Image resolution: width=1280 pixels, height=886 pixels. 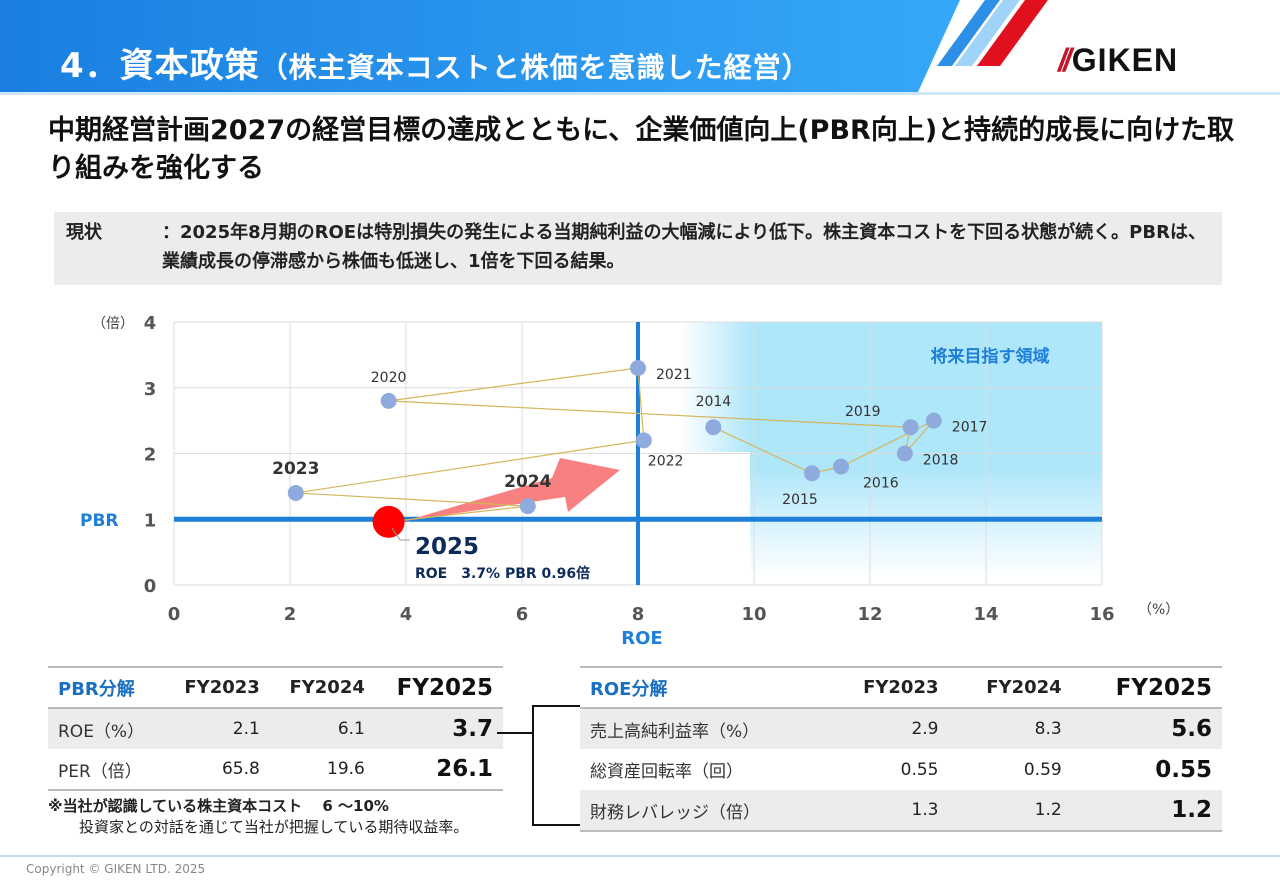 I want to click on point-label: 2016, so click(x=881, y=484).